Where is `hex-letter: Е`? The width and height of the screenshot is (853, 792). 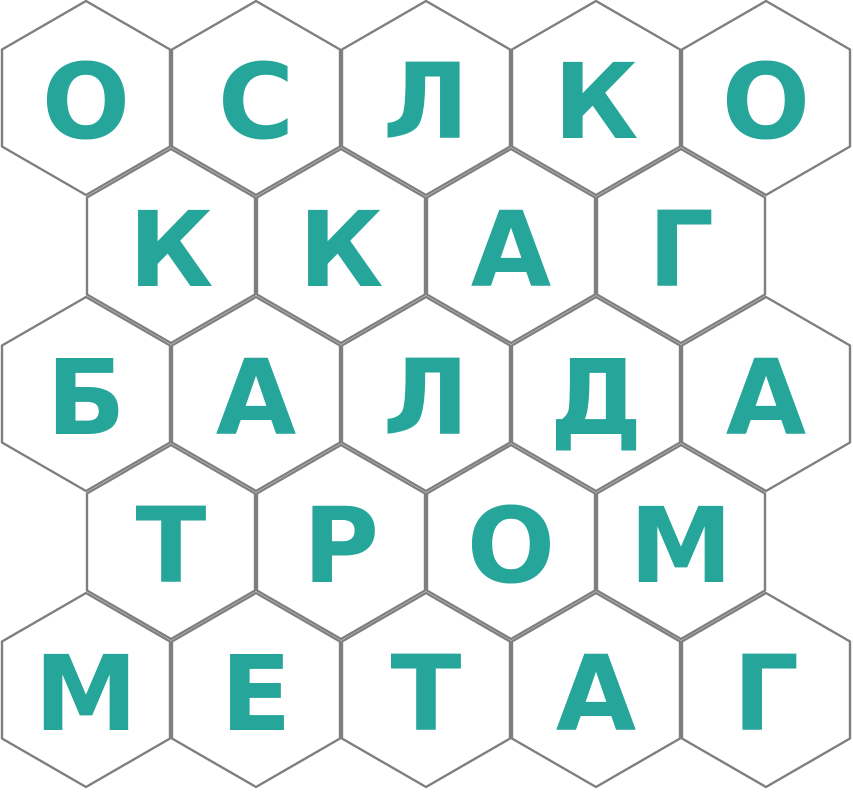 hex-letter: Е is located at coordinates (255, 694).